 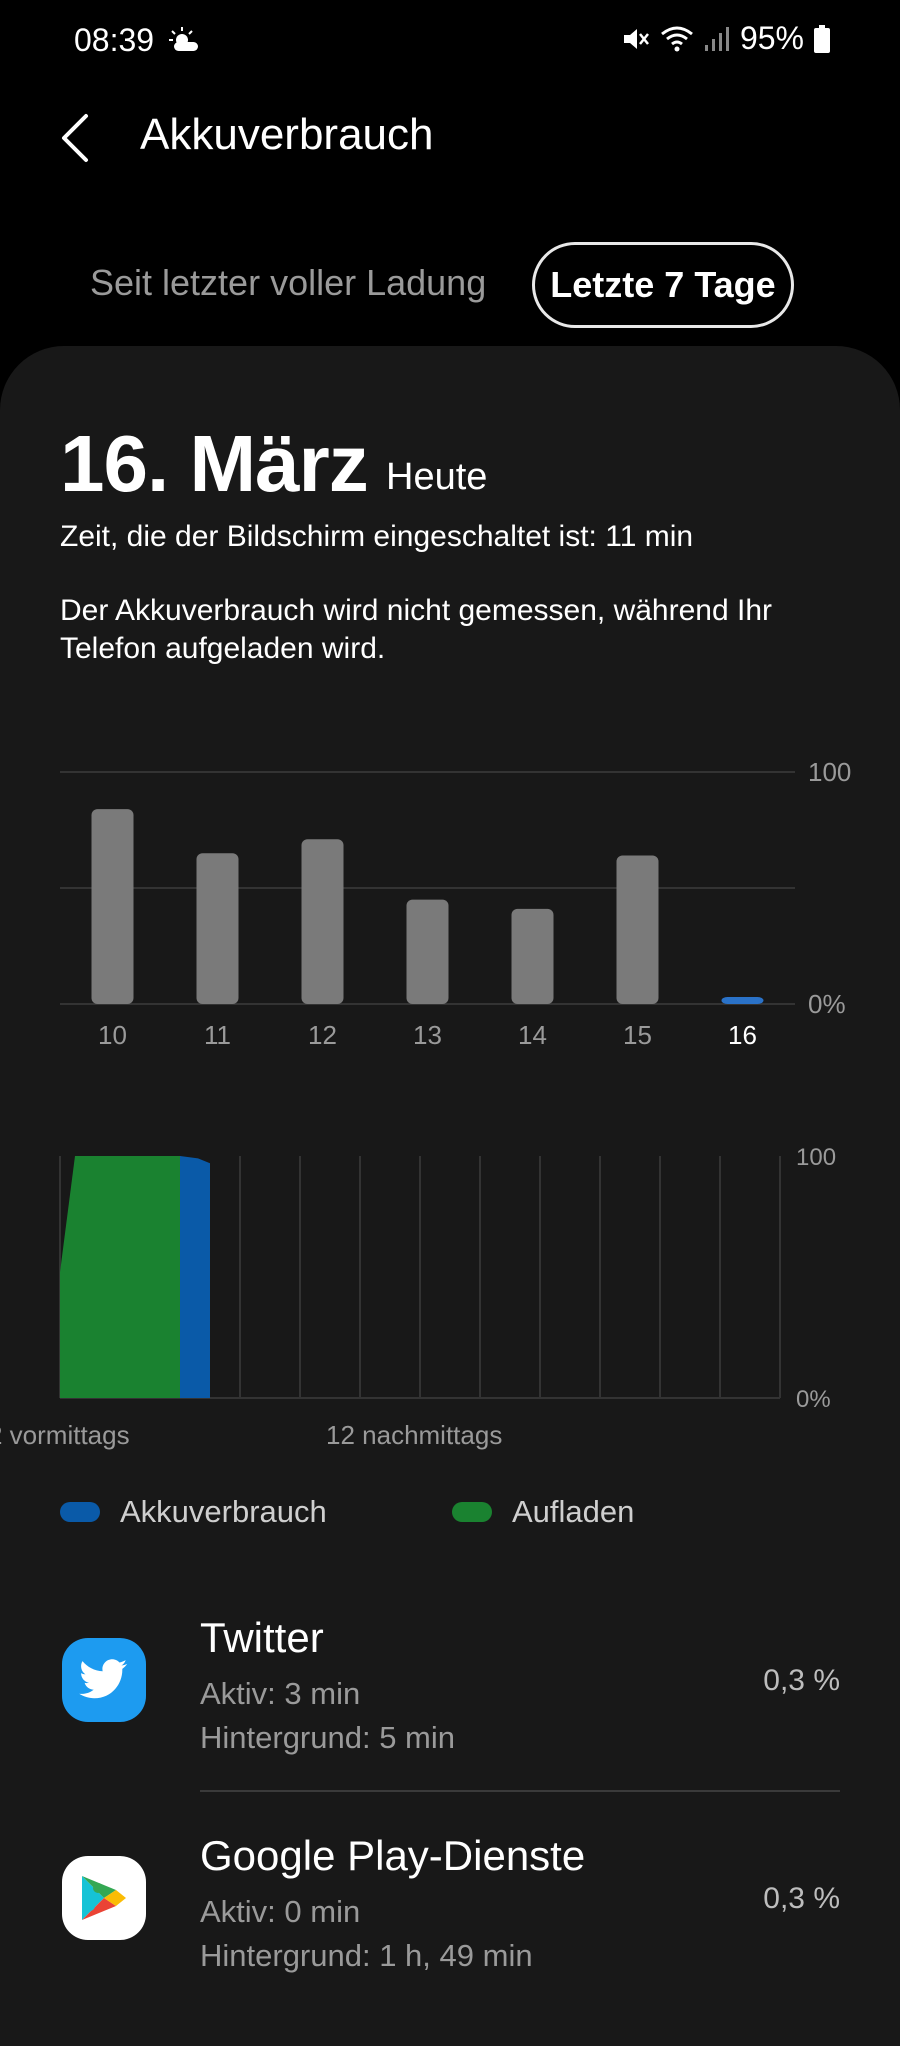 I want to click on today-label: Heute, so click(x=437, y=477).